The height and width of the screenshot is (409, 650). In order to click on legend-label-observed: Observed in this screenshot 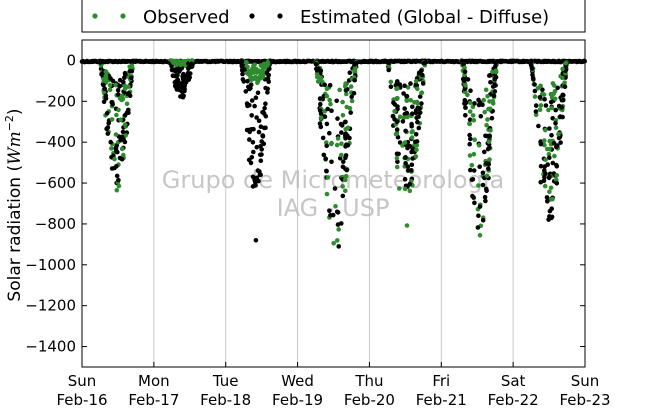, I will do `click(186, 17)`.